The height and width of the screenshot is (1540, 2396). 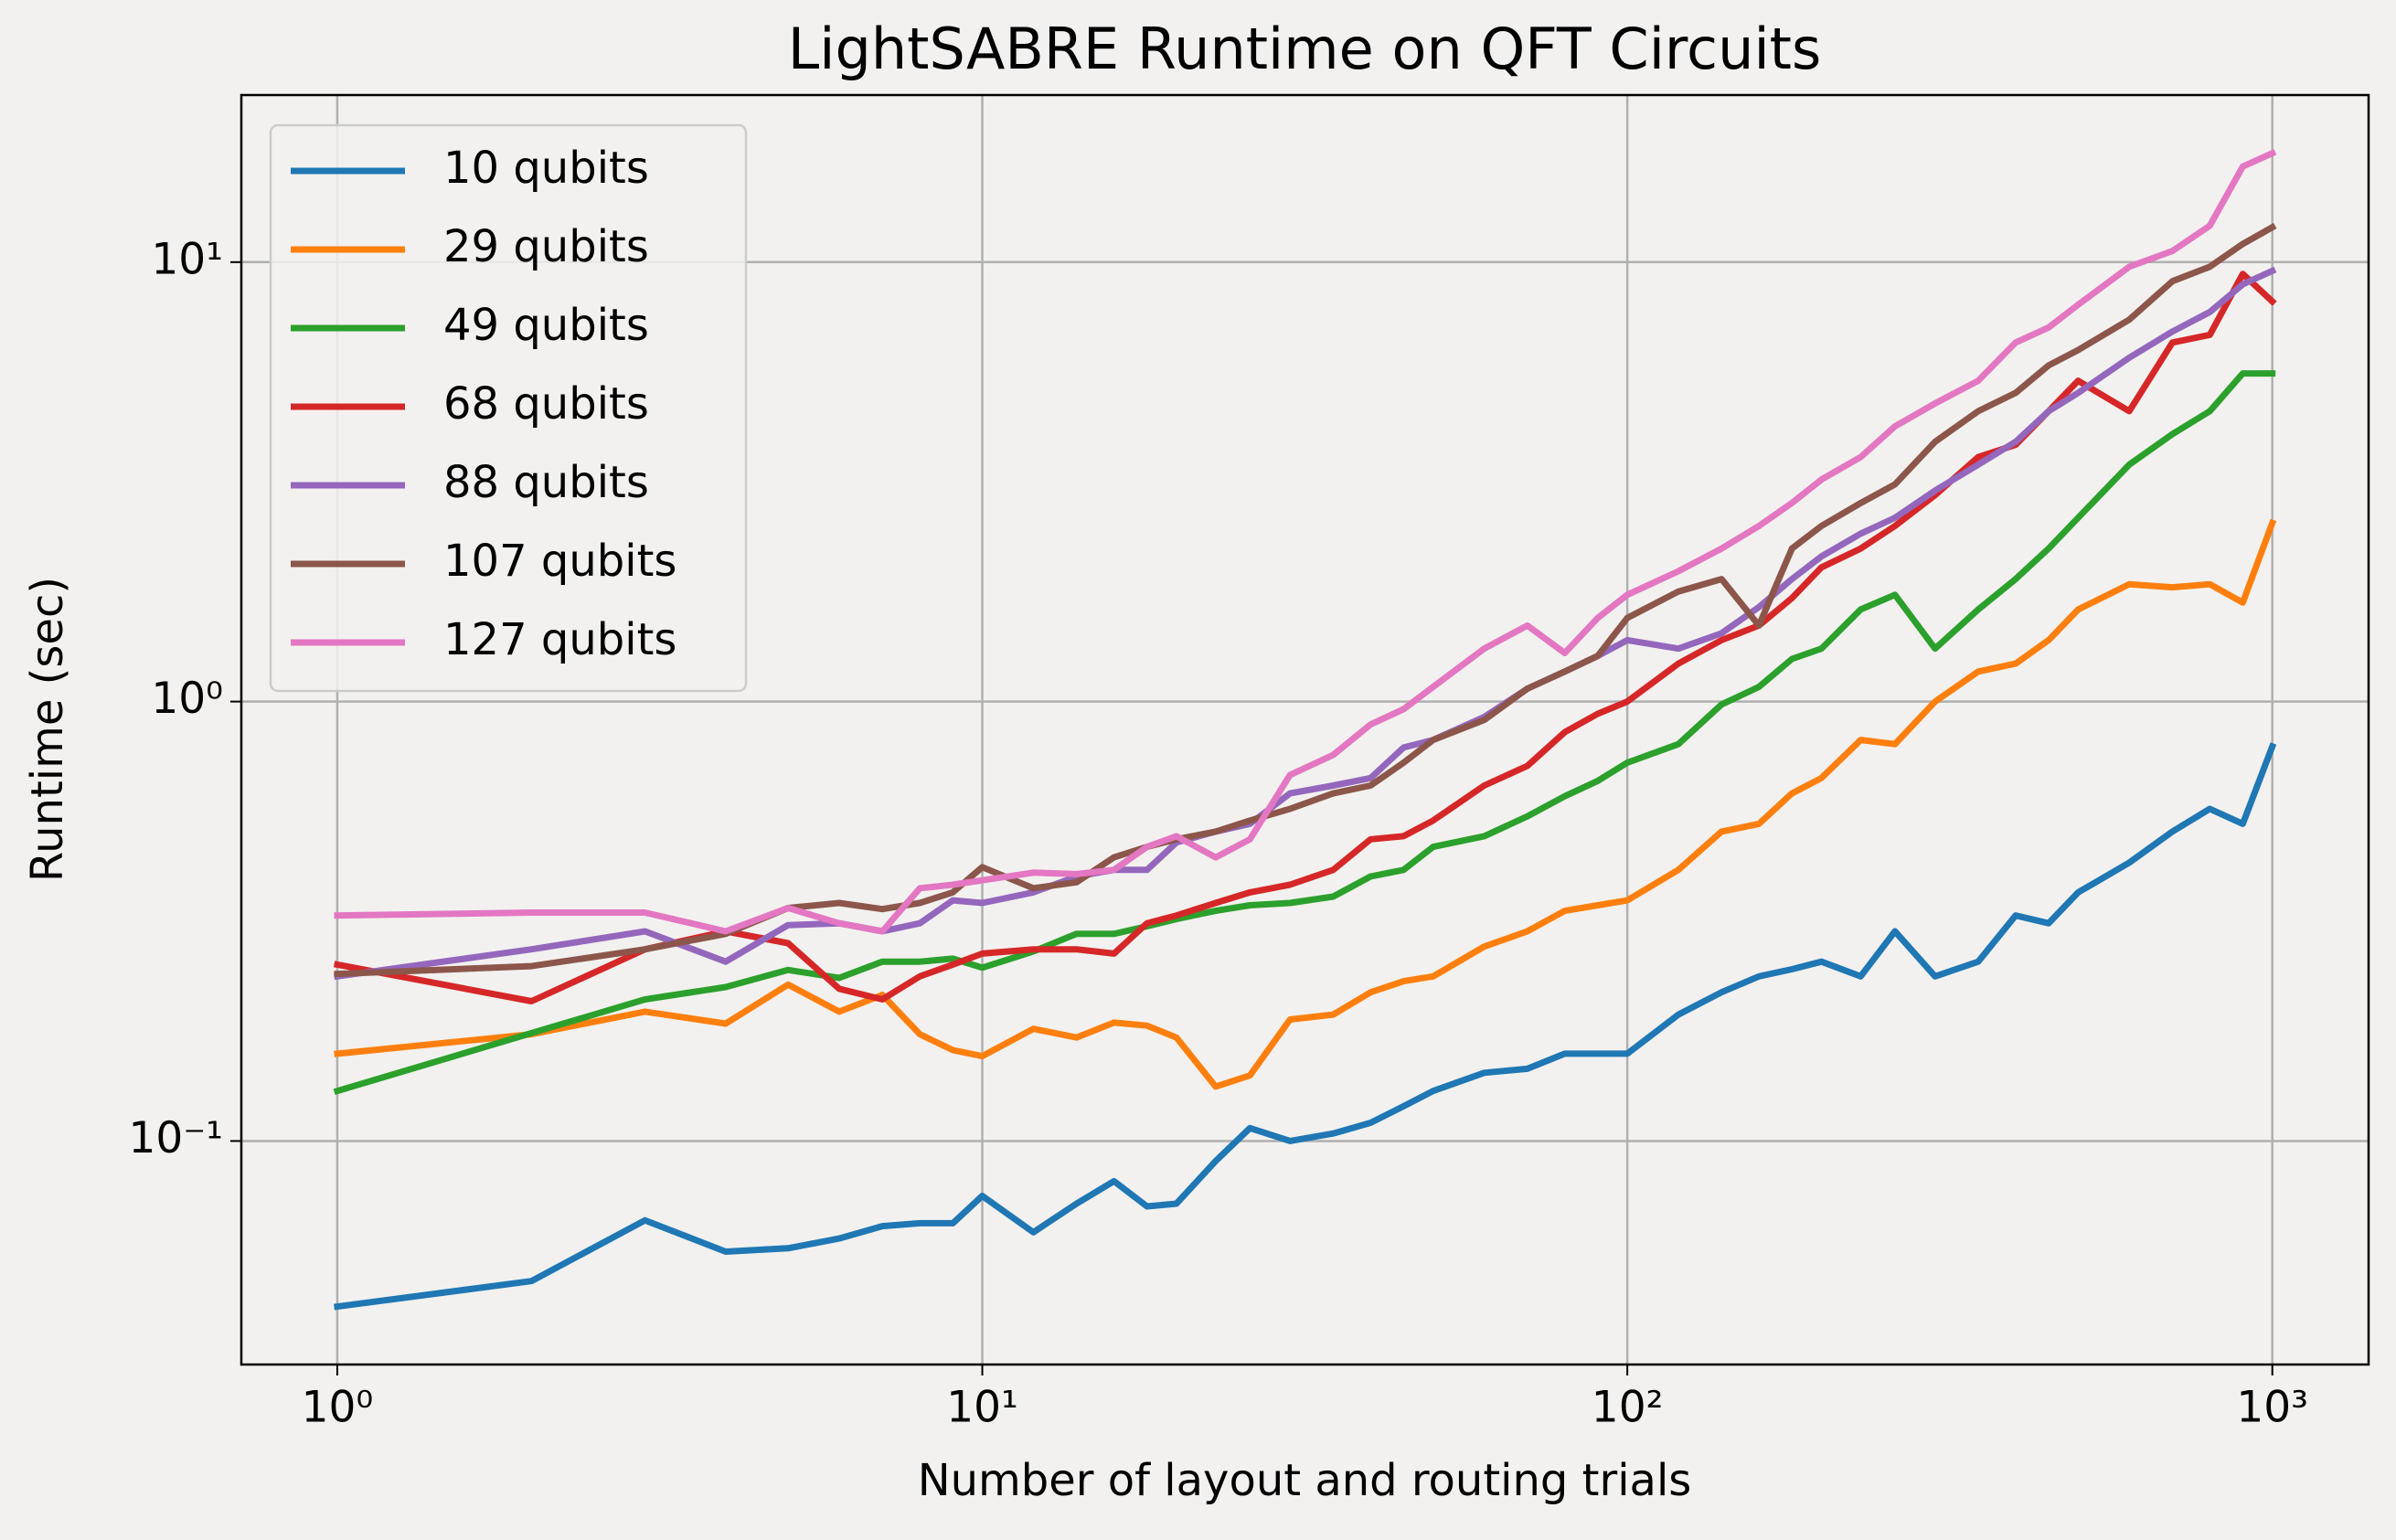 What do you see at coordinates (546, 404) in the screenshot?
I see `legend-label: 68 qubits` at bounding box center [546, 404].